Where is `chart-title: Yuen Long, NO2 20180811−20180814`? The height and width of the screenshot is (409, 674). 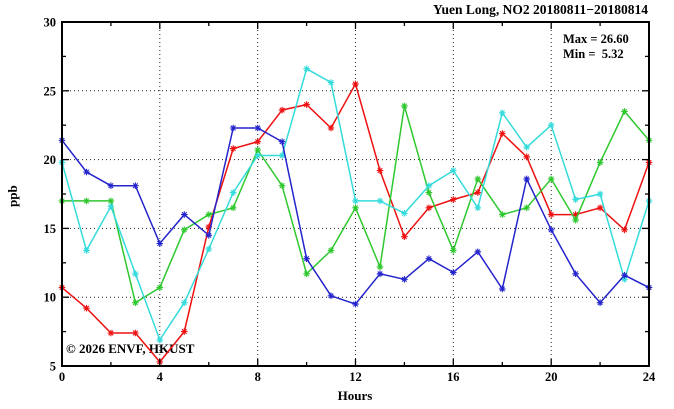
chart-title: Yuen Long, NO2 20180811−20180814 is located at coordinates (540, 9).